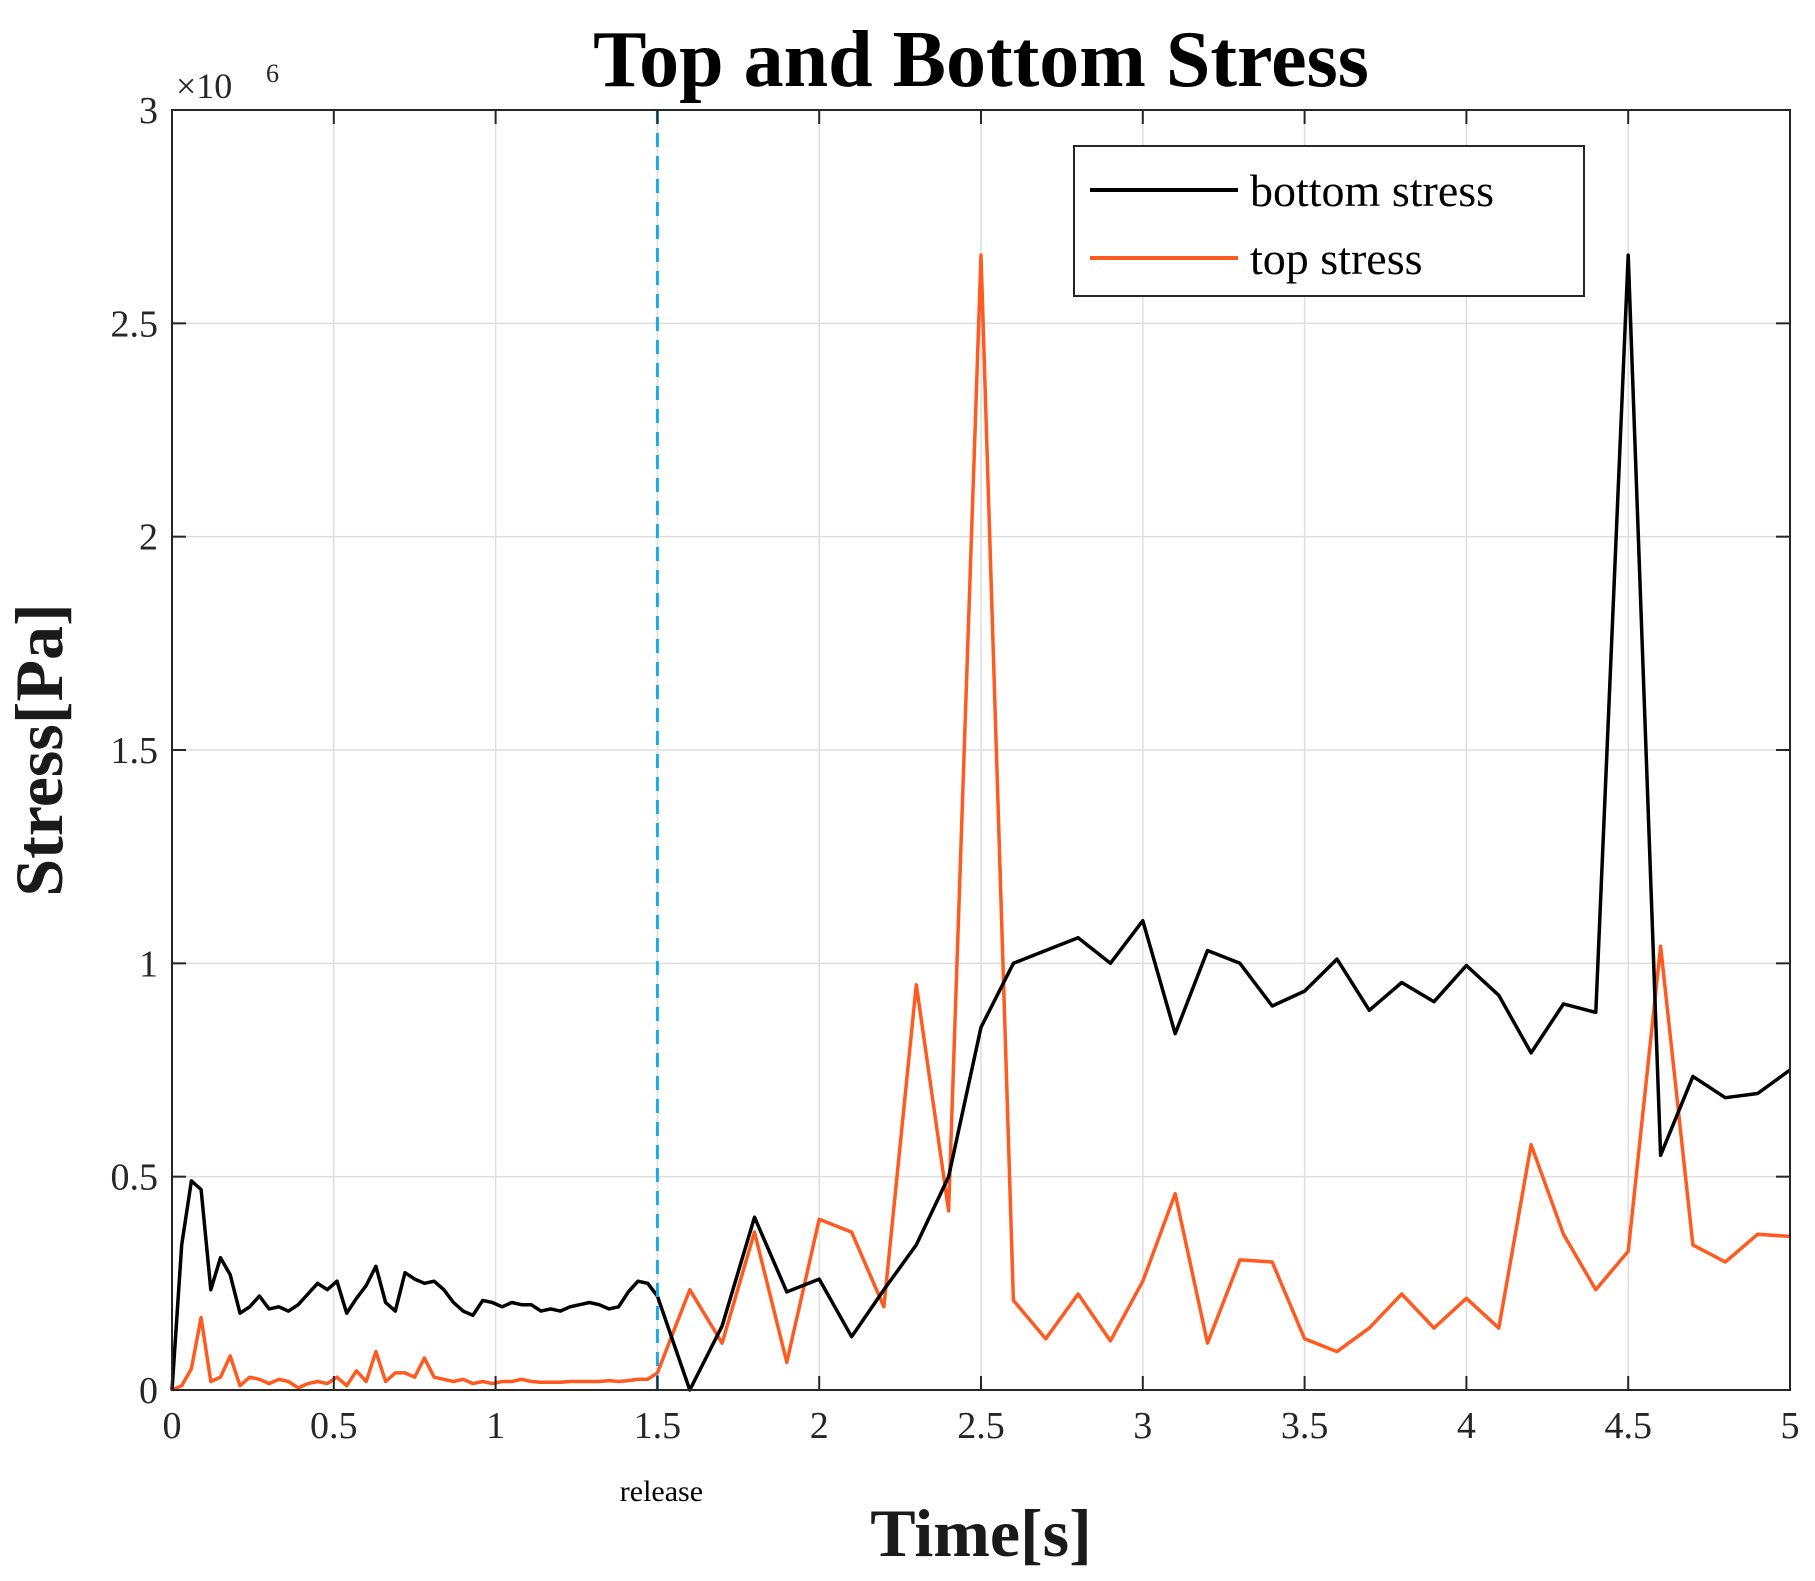 Image resolution: width=1815 pixels, height=1581 pixels. What do you see at coordinates (334, 1426) in the screenshot?
I see `x-tick-label: 0.5` at bounding box center [334, 1426].